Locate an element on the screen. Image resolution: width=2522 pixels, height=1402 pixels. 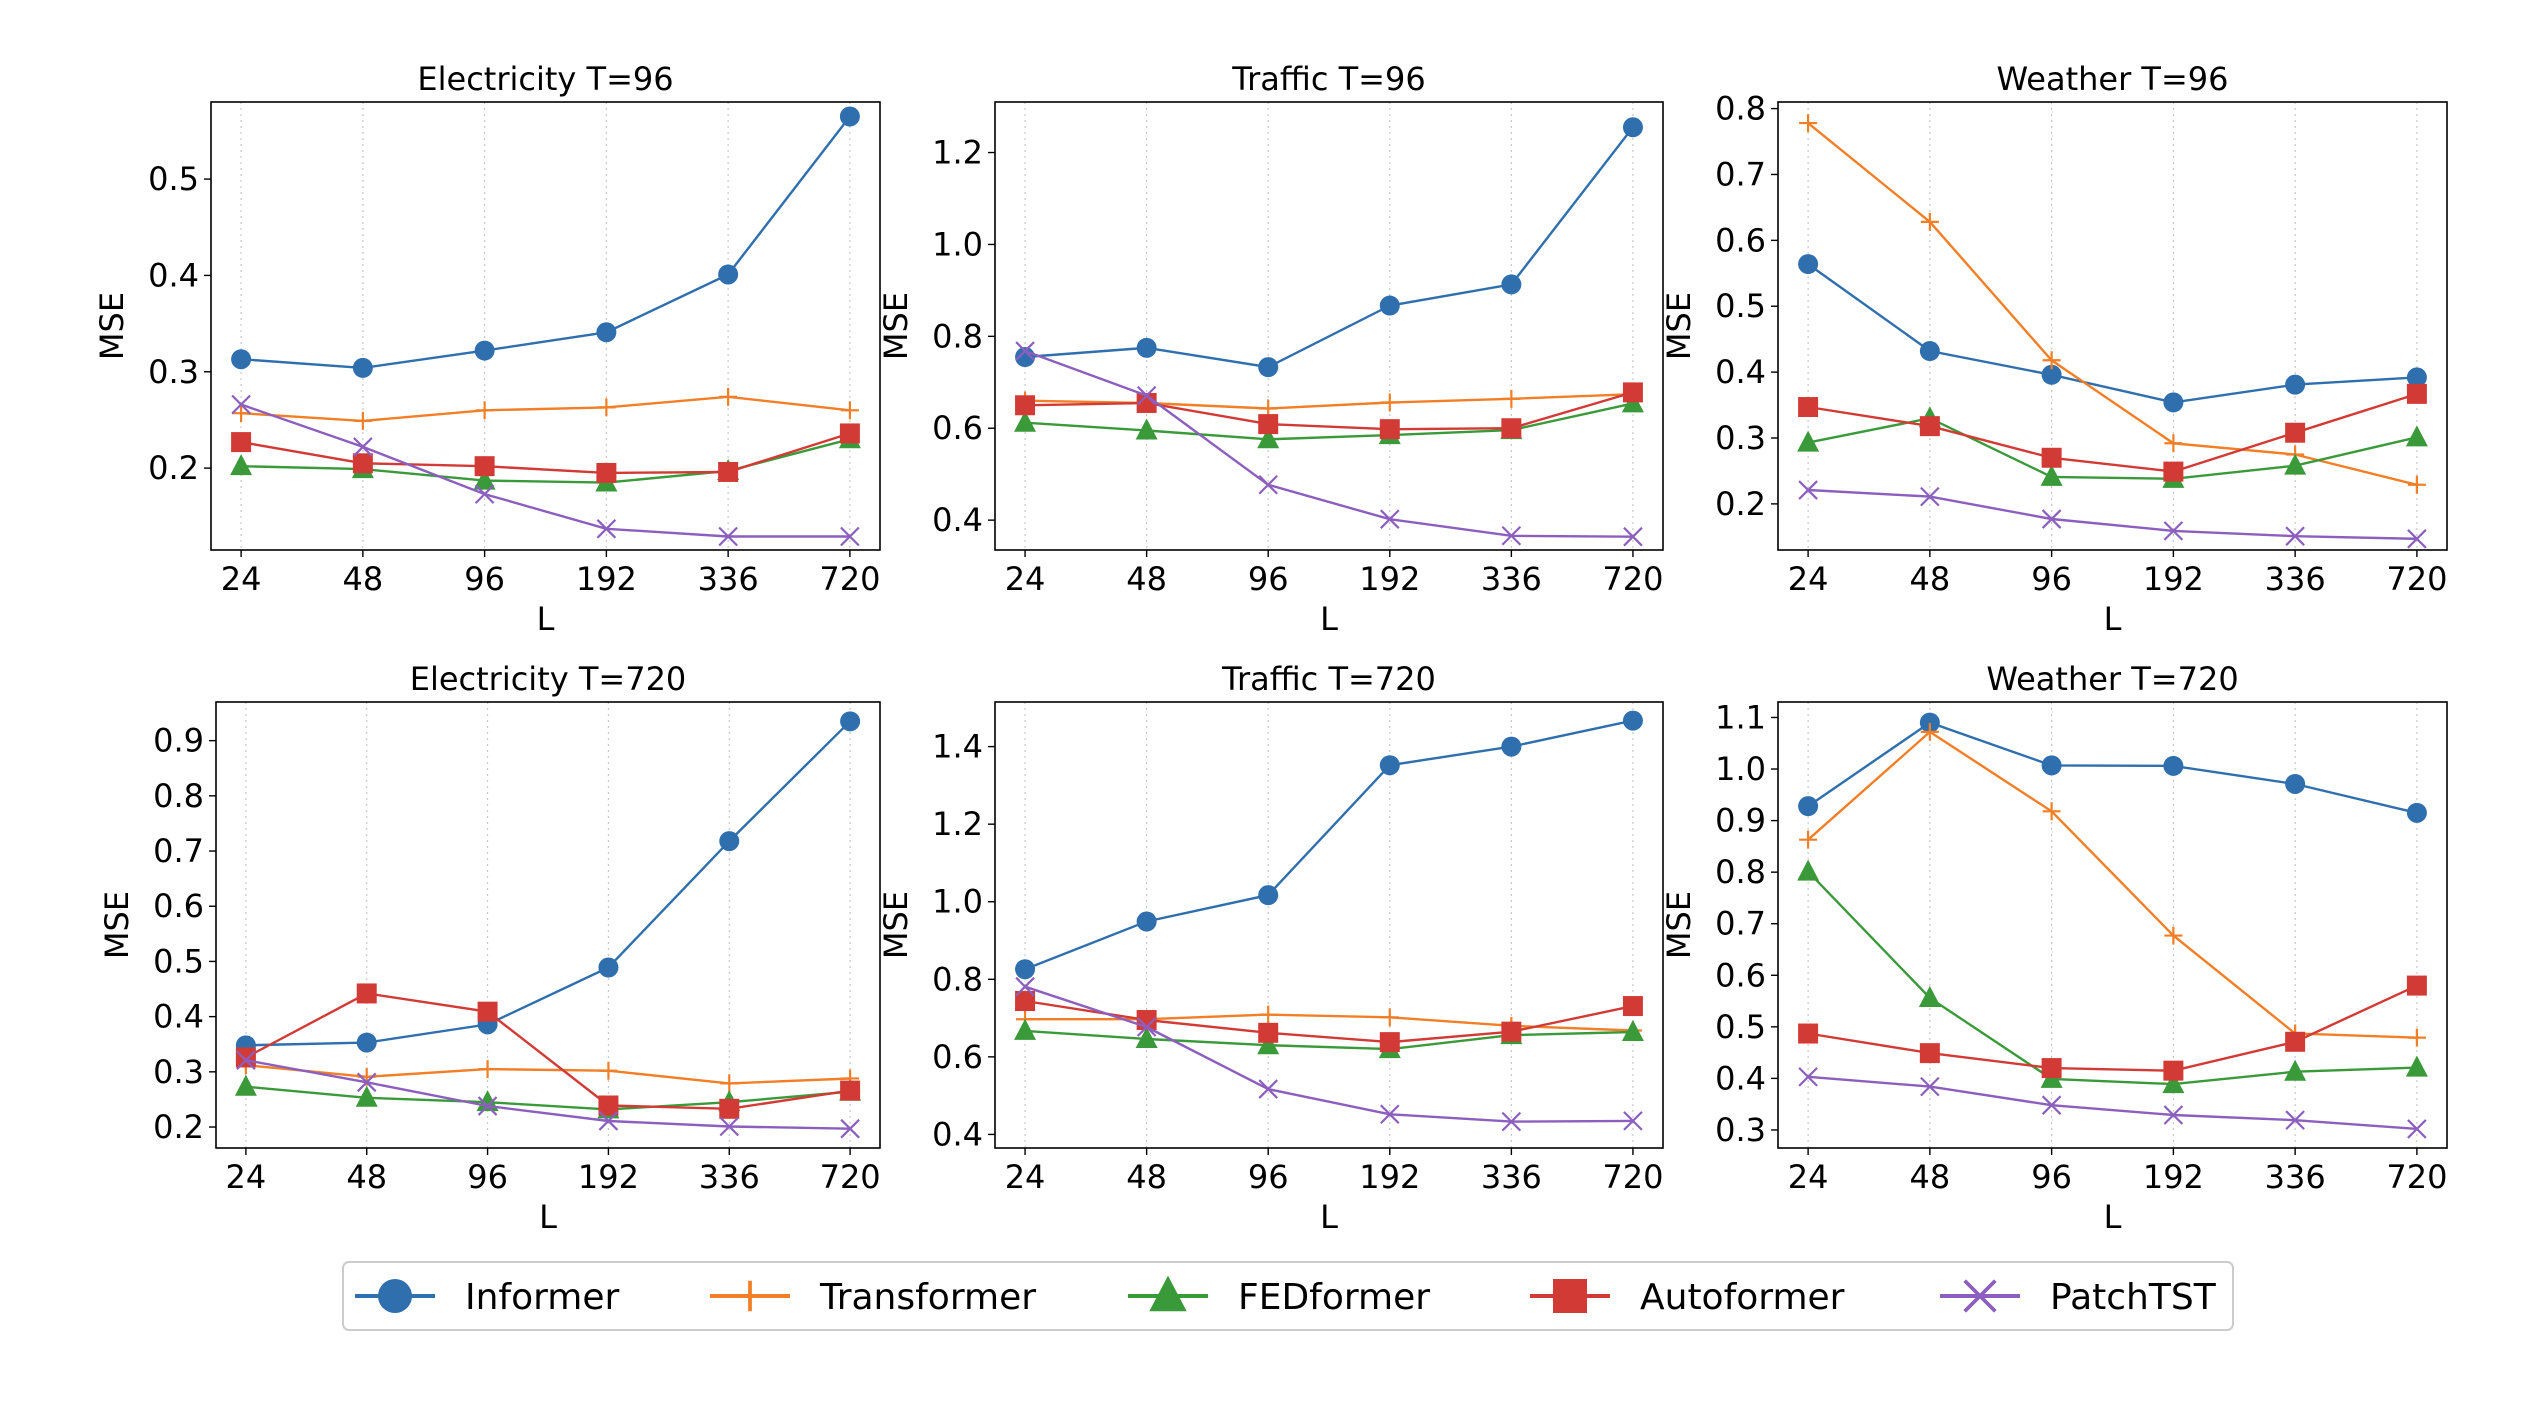
x-tick-label: 48 is located at coordinates (1146, 1177).